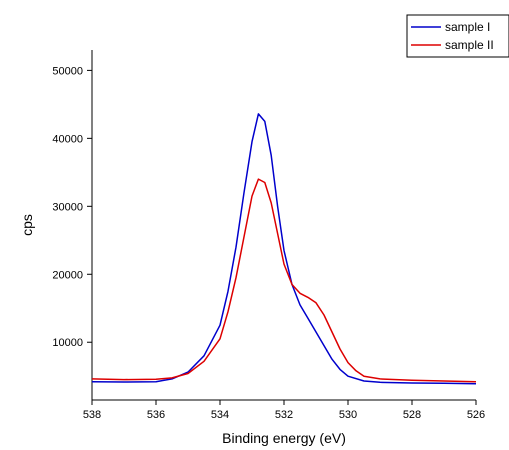  Describe the element at coordinates (67, 207) in the screenshot. I see `y-tick-label: 30000` at that location.